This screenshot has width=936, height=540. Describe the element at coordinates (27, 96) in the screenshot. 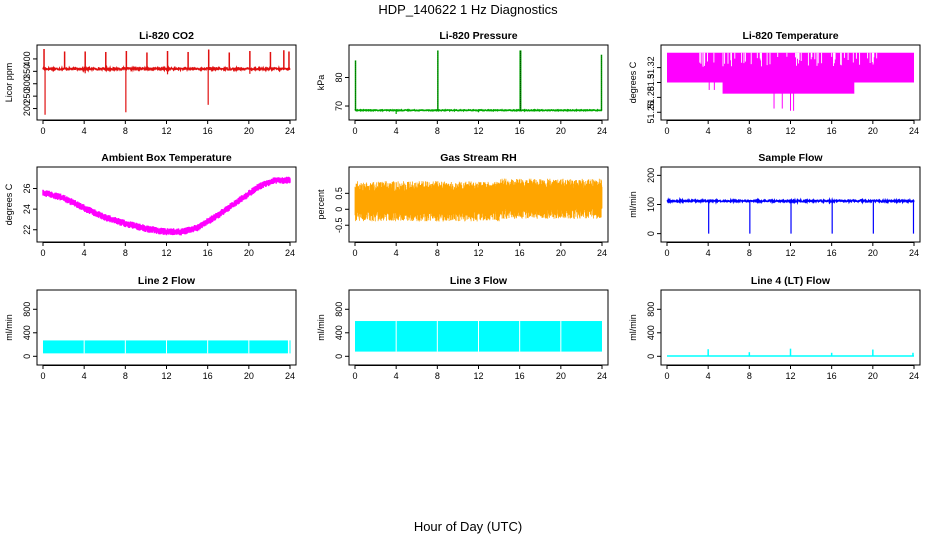

I see `y-tick-label: 250` at that location.